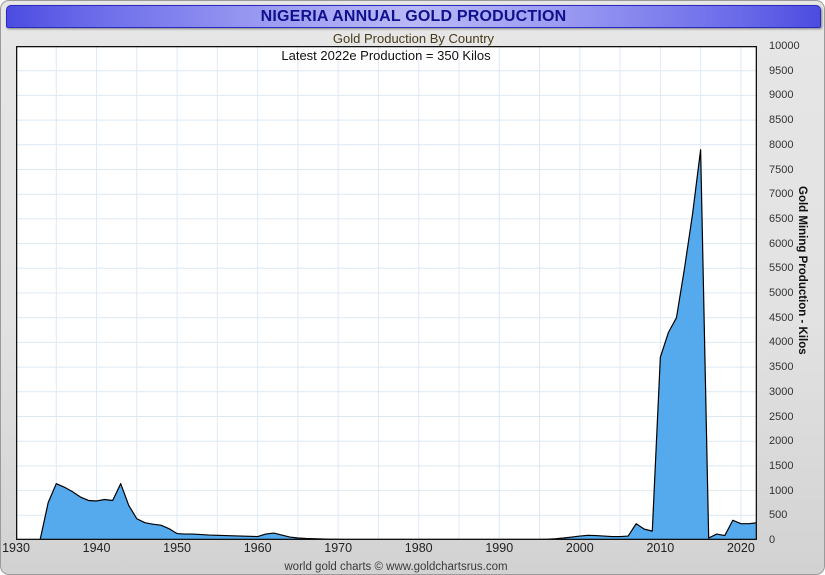 This screenshot has height=575, width=825. What do you see at coordinates (96, 548) in the screenshot?
I see `x-axis-tick-label: 1940` at bounding box center [96, 548].